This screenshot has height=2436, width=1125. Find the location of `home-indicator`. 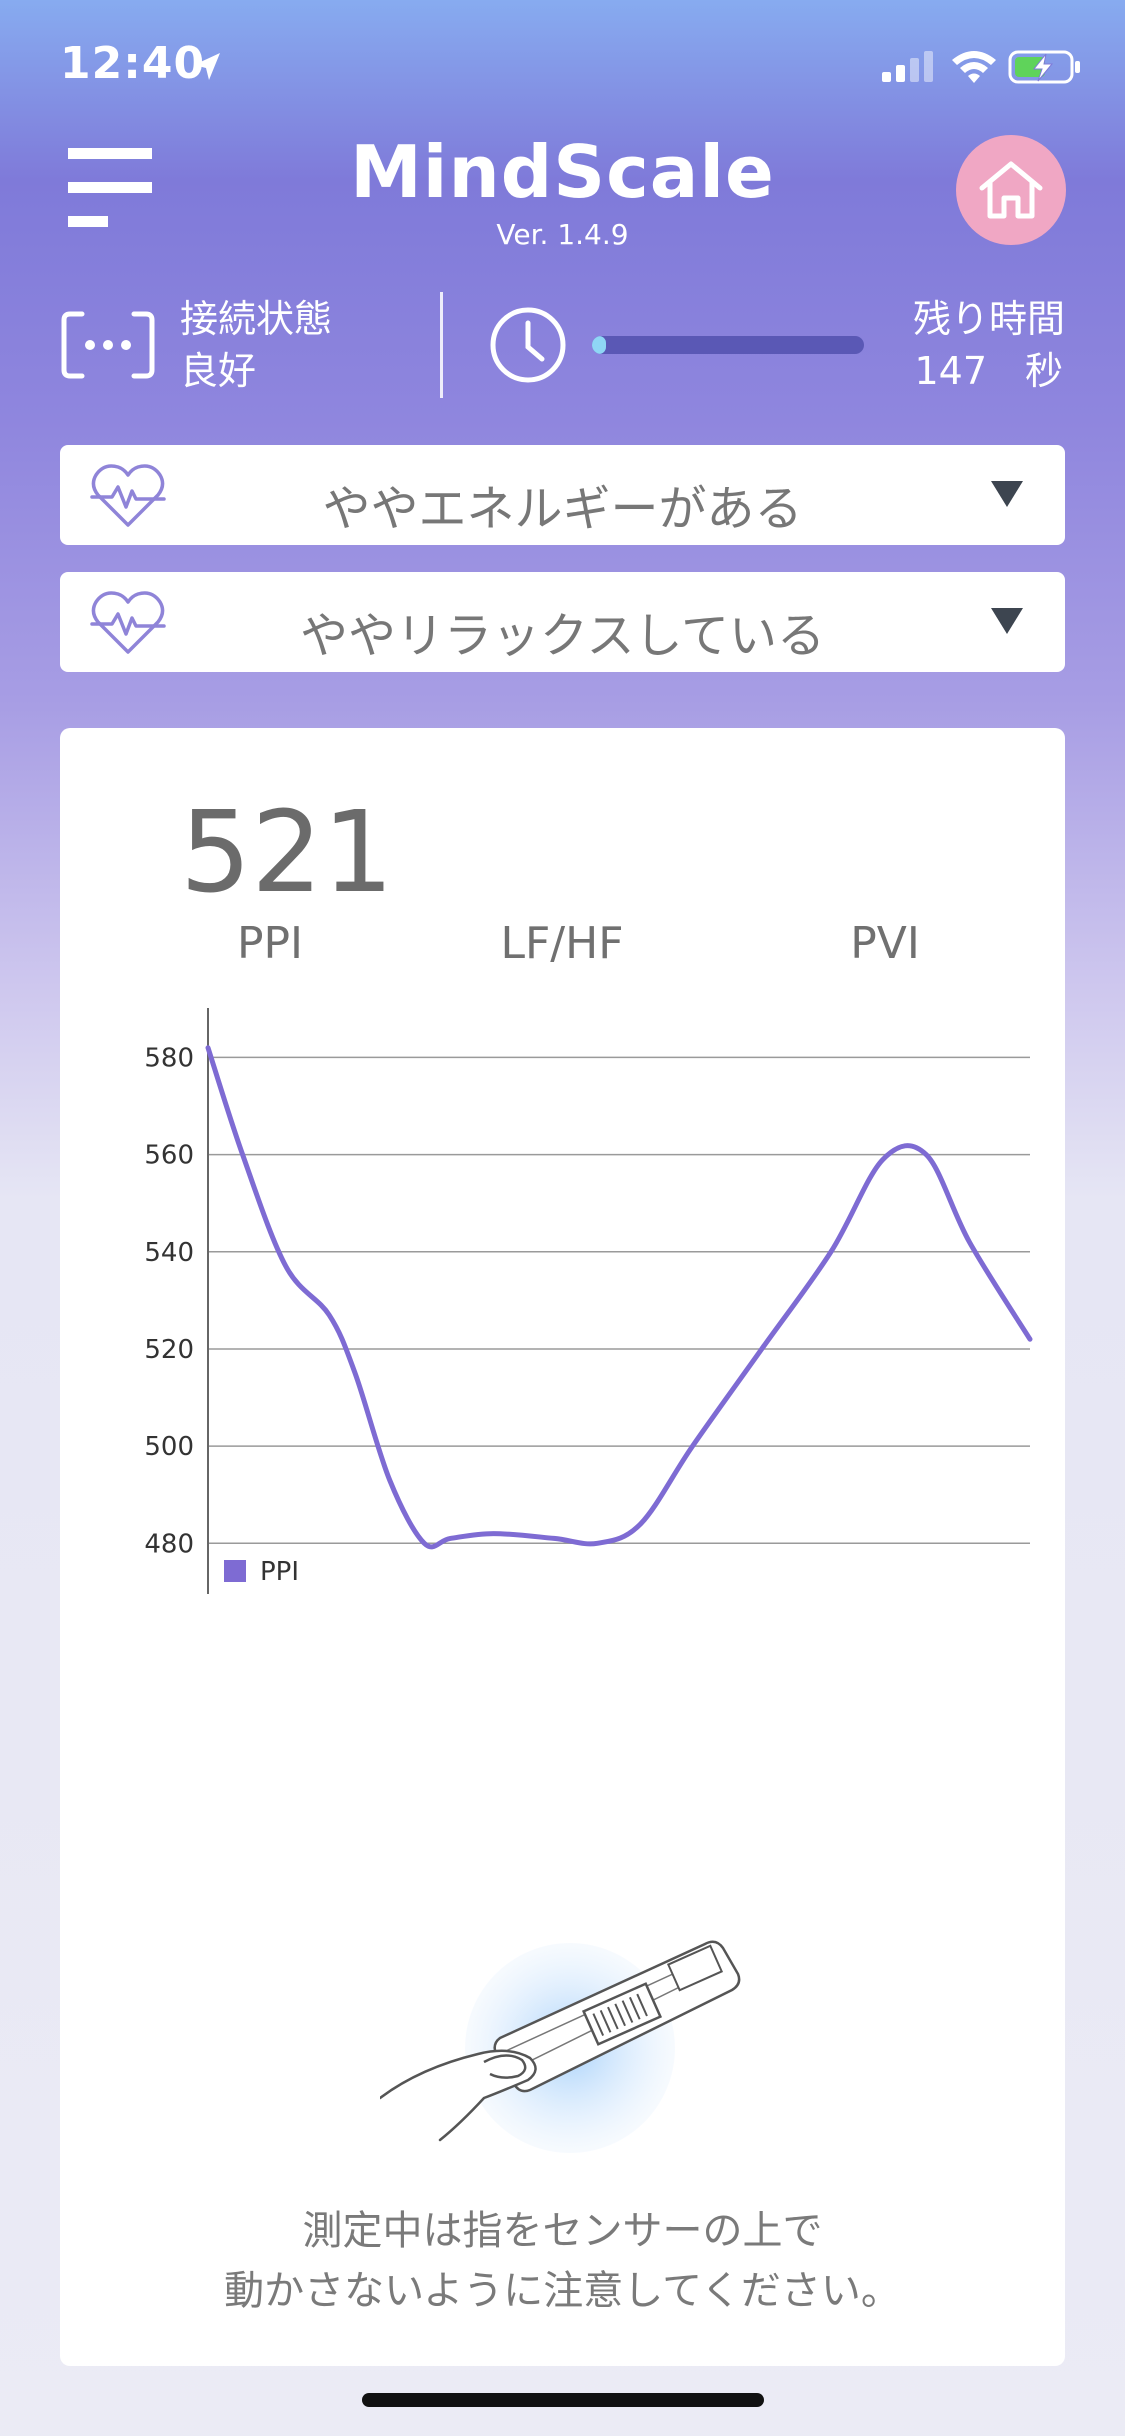

home-indicator is located at coordinates (563, 2400).